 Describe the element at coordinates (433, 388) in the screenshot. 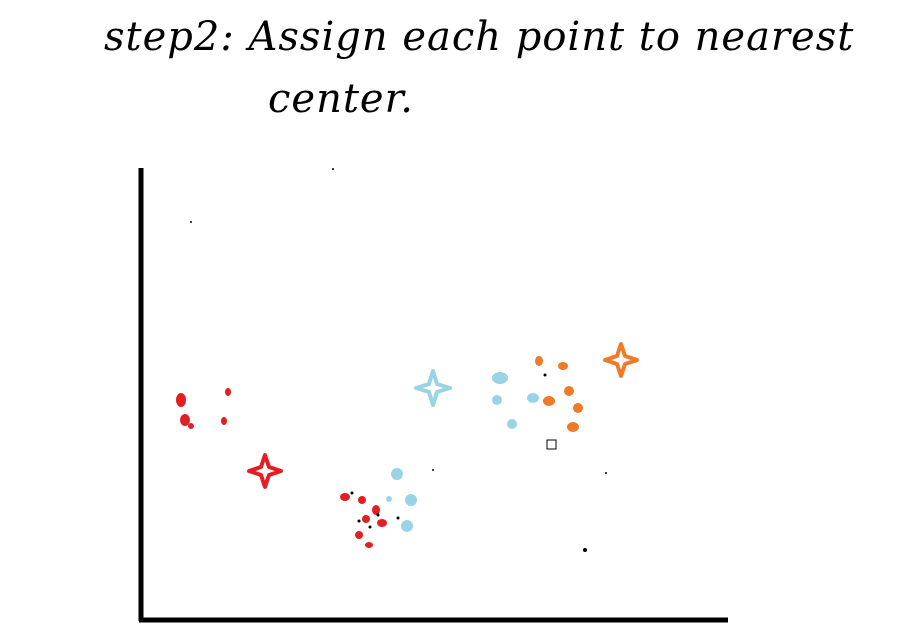

I see `blue-center-star` at that location.